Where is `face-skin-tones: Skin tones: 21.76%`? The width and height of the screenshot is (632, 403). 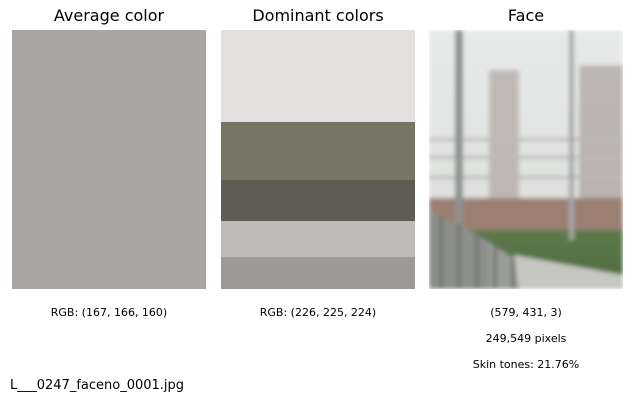 face-skin-tones: Skin tones: 21.76% is located at coordinates (526, 364).